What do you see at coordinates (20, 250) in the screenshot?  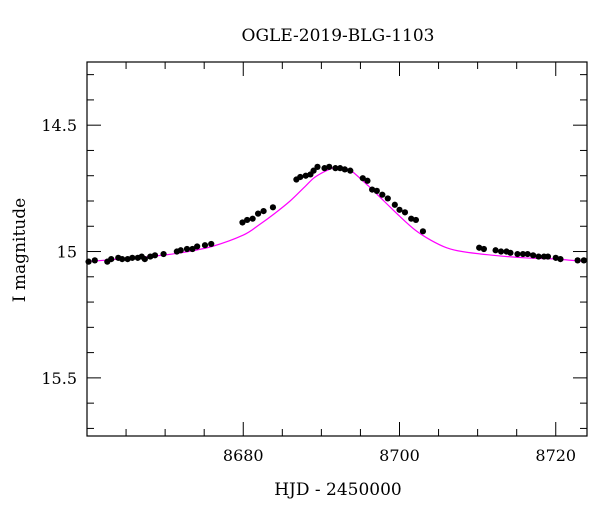 I see `y-axis-label: I magnitude` at bounding box center [20, 250].